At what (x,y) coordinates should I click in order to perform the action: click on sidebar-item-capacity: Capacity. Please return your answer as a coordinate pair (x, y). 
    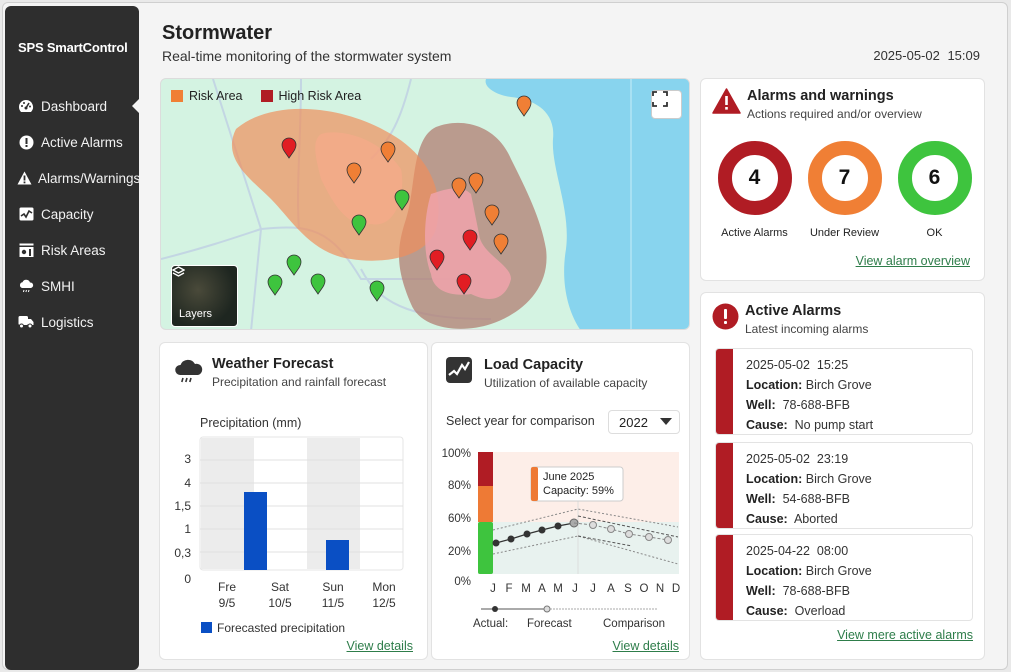
    Looking at the image, I should click on (72, 214).